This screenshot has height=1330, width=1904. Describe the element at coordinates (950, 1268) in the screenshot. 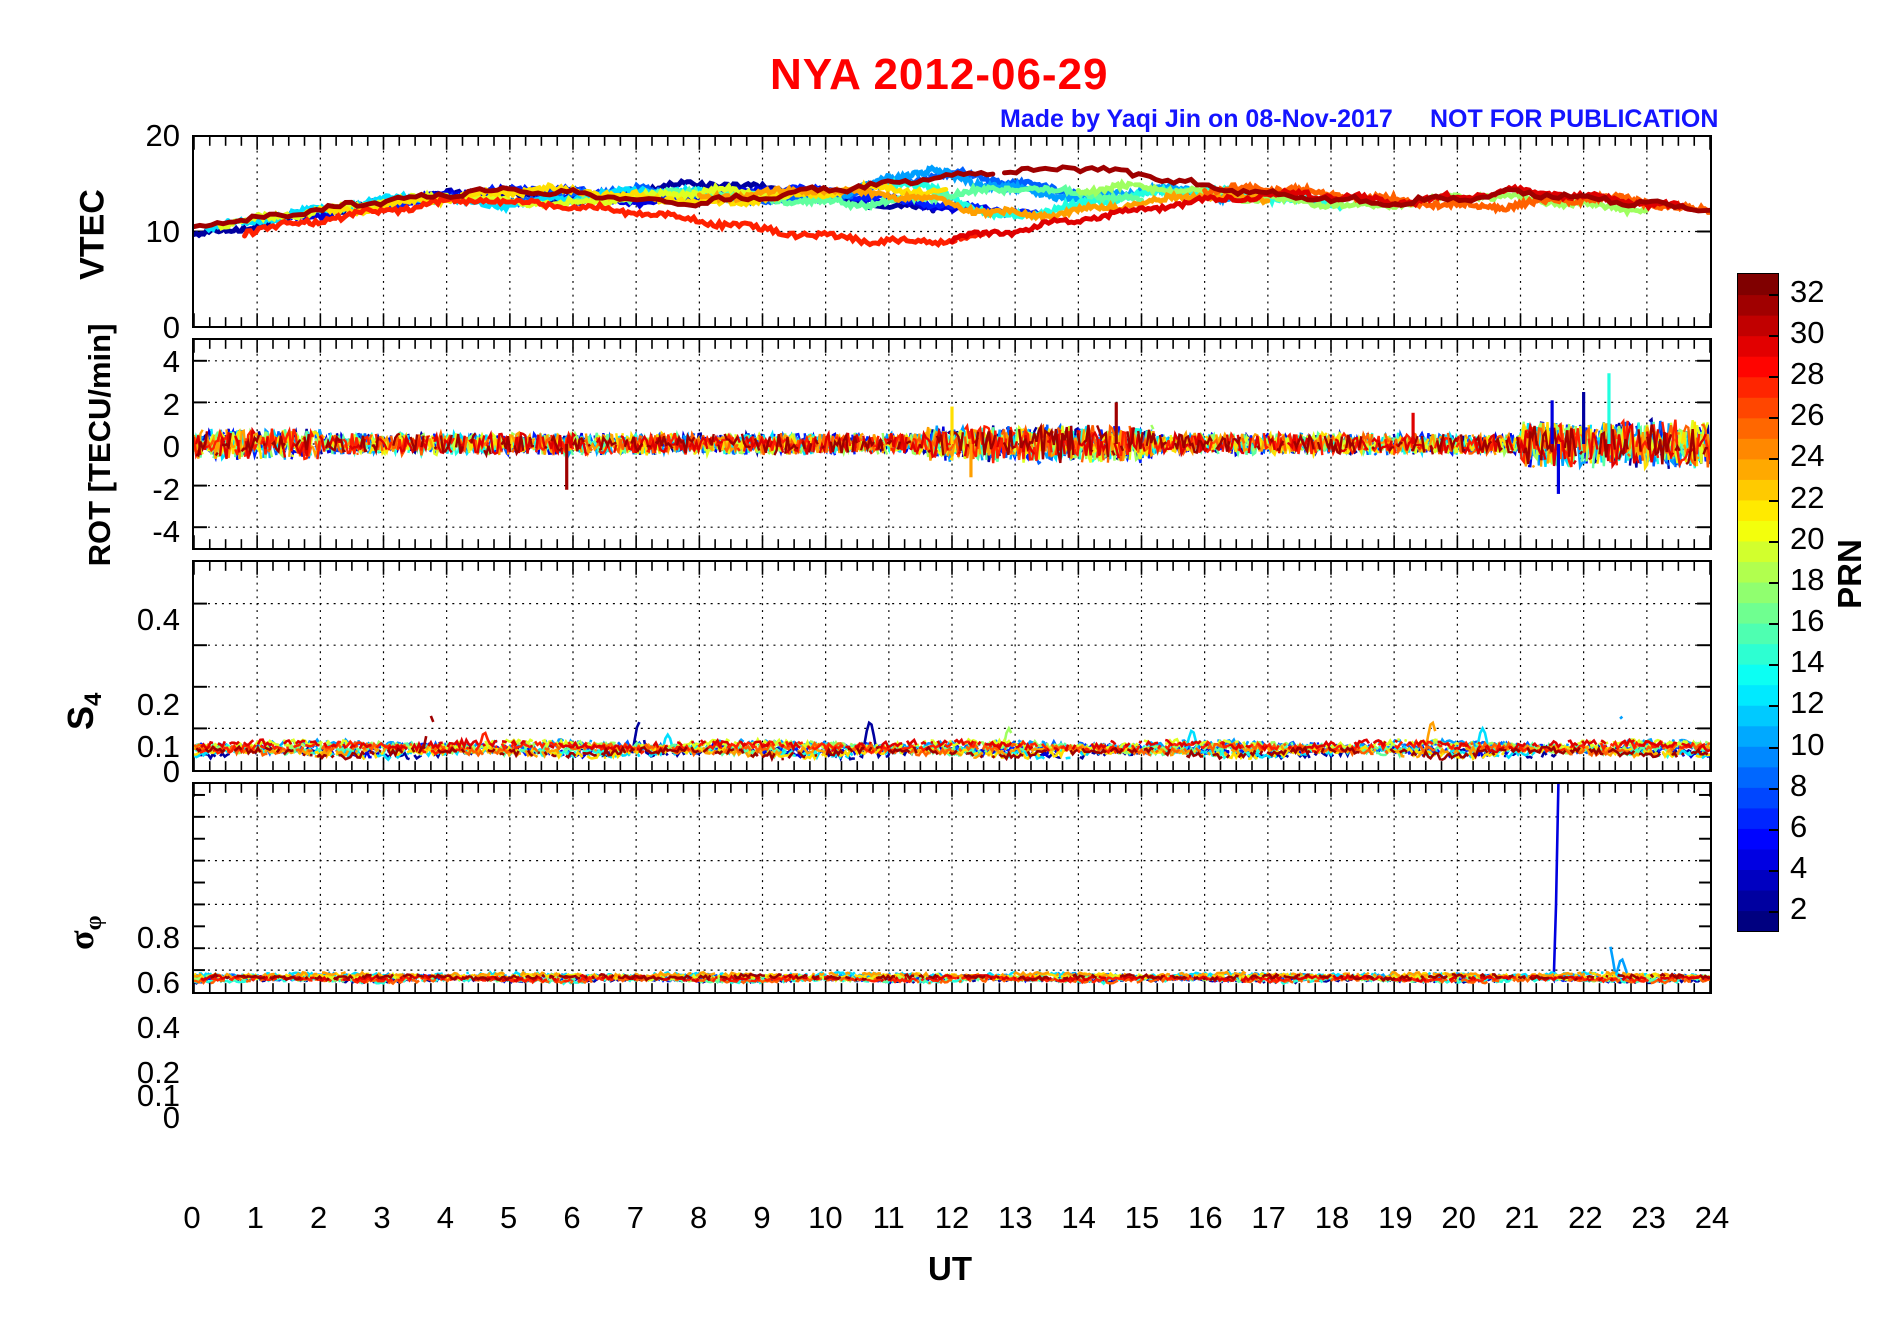

I see `x-axis-label: UT` at that location.